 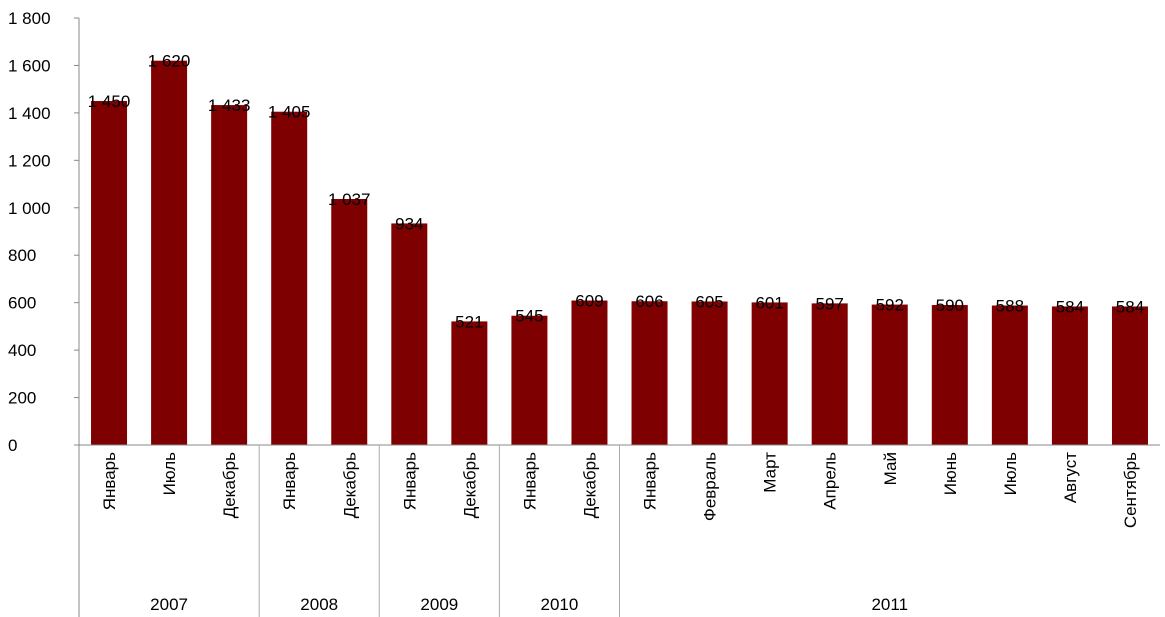 I want to click on y-tick-label: 400, so click(x=22, y=350).